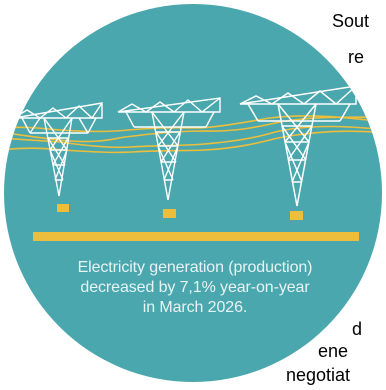  I want to click on side-text-line-2: re, so click(356, 57).